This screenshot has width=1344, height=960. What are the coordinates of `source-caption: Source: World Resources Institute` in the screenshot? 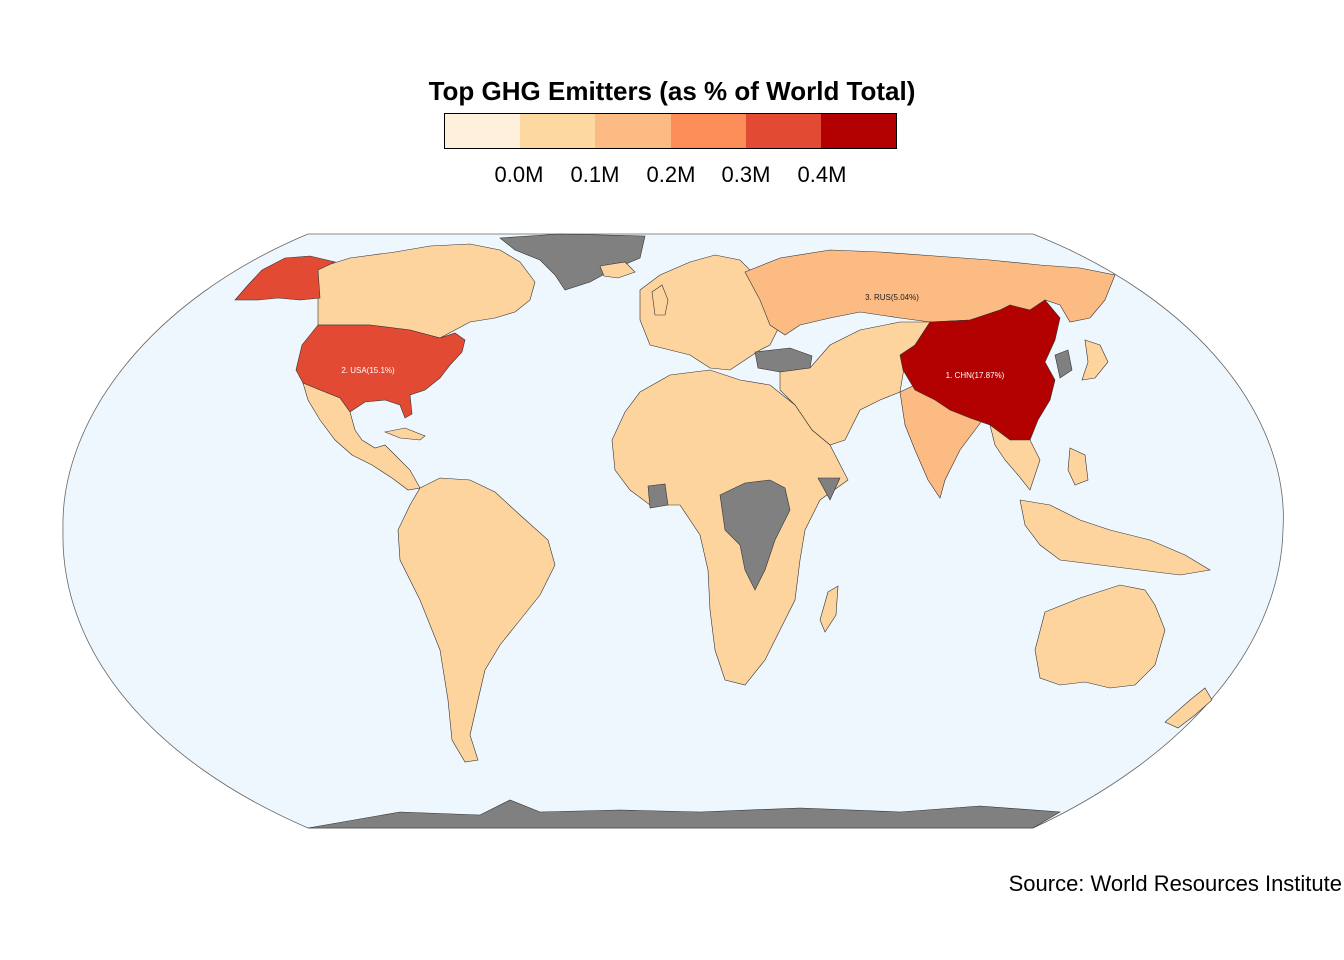 It's located at (1175, 883).